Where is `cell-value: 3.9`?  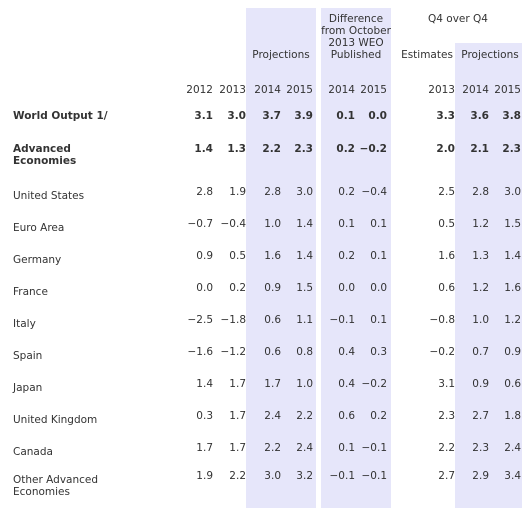
cell-value: 3.9 is located at coordinates (303, 116).